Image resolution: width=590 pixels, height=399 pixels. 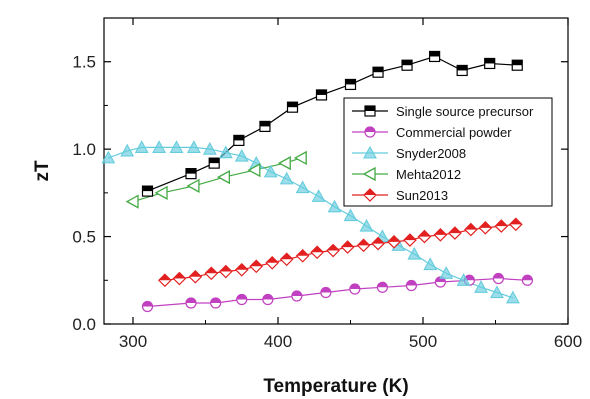 I want to click on x-axis-label: Temperature (K), so click(x=335, y=386).